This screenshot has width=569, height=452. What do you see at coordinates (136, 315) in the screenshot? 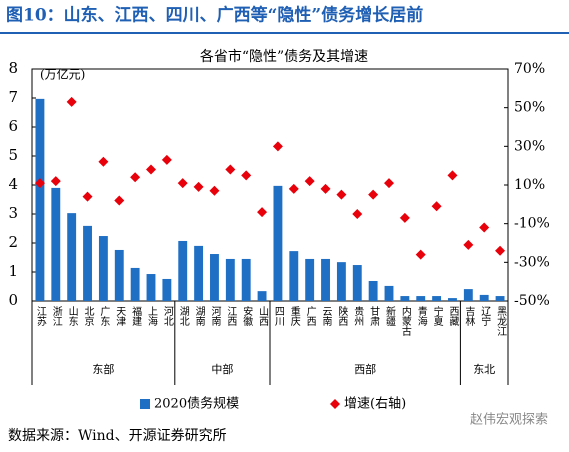
I see `x-tick-label: 福建` at bounding box center [136, 315].